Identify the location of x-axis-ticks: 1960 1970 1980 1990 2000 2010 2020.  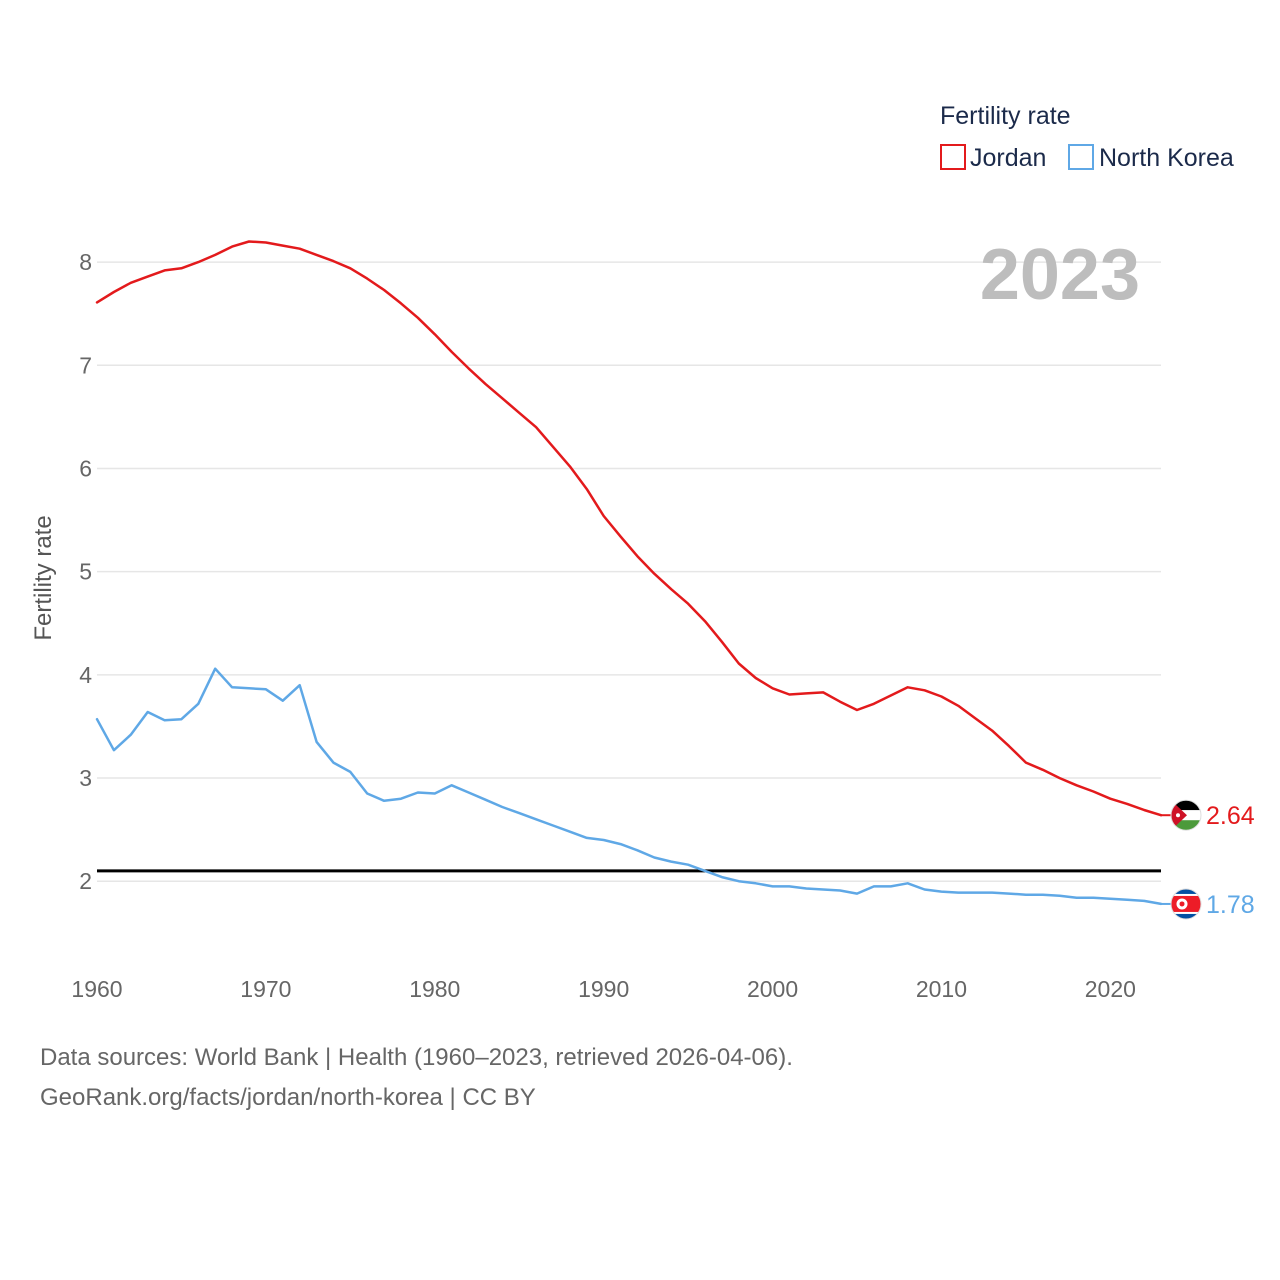
(603, 989).